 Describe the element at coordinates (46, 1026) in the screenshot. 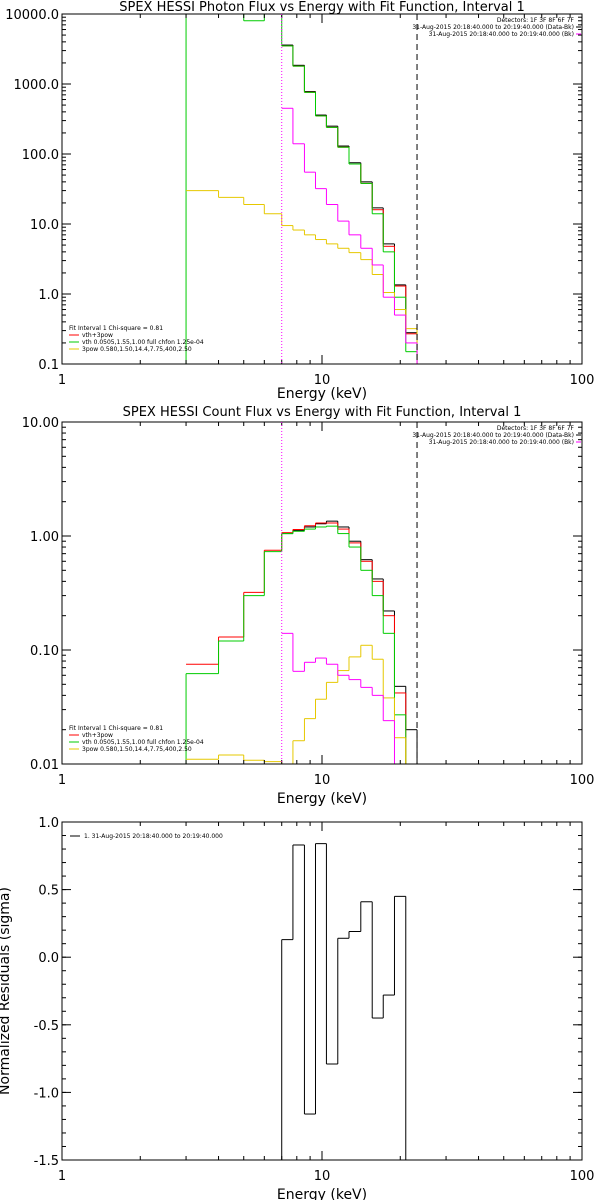

I see `y-tick-label: -0.5` at that location.